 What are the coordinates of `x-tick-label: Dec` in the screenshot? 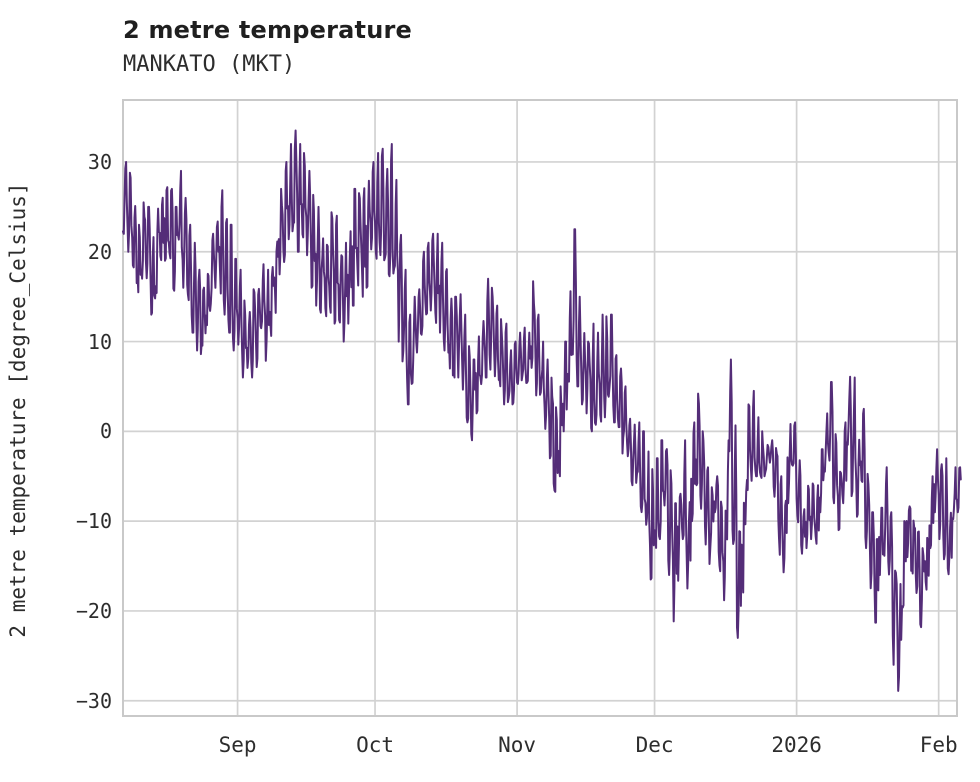 It's located at (654, 745).